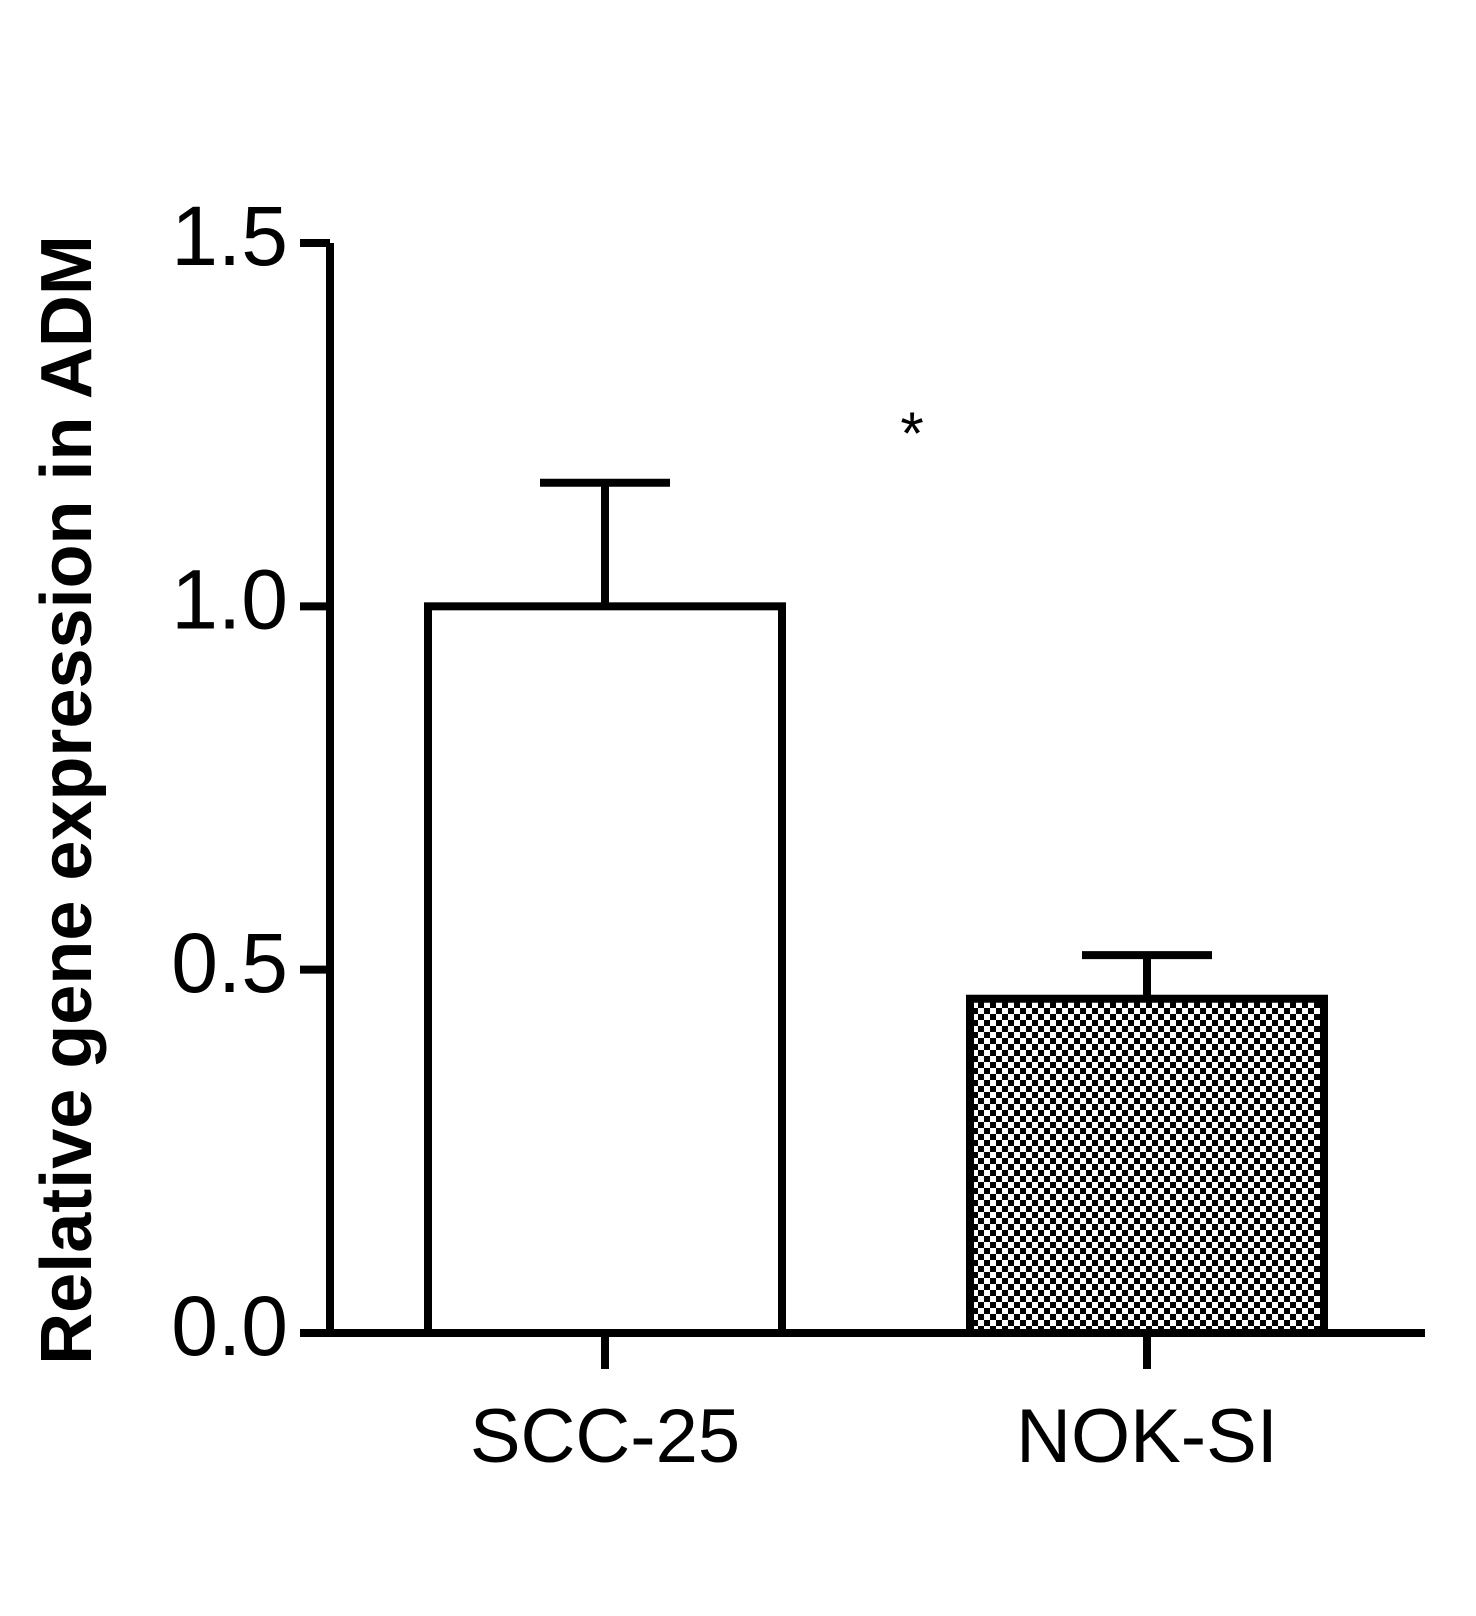  I want to click on y-tick-label: 1.5, so click(229, 236).